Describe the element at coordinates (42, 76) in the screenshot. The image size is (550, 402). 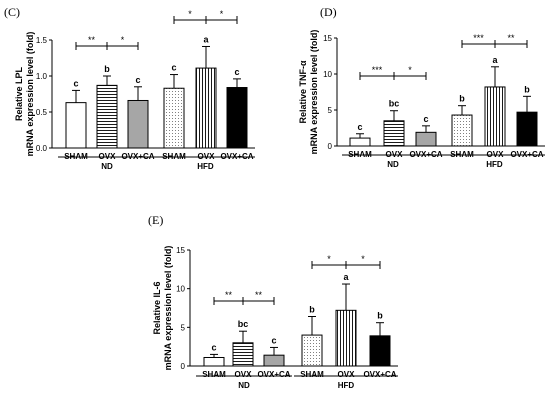
I see `y-tick-label: 1.0` at that location.